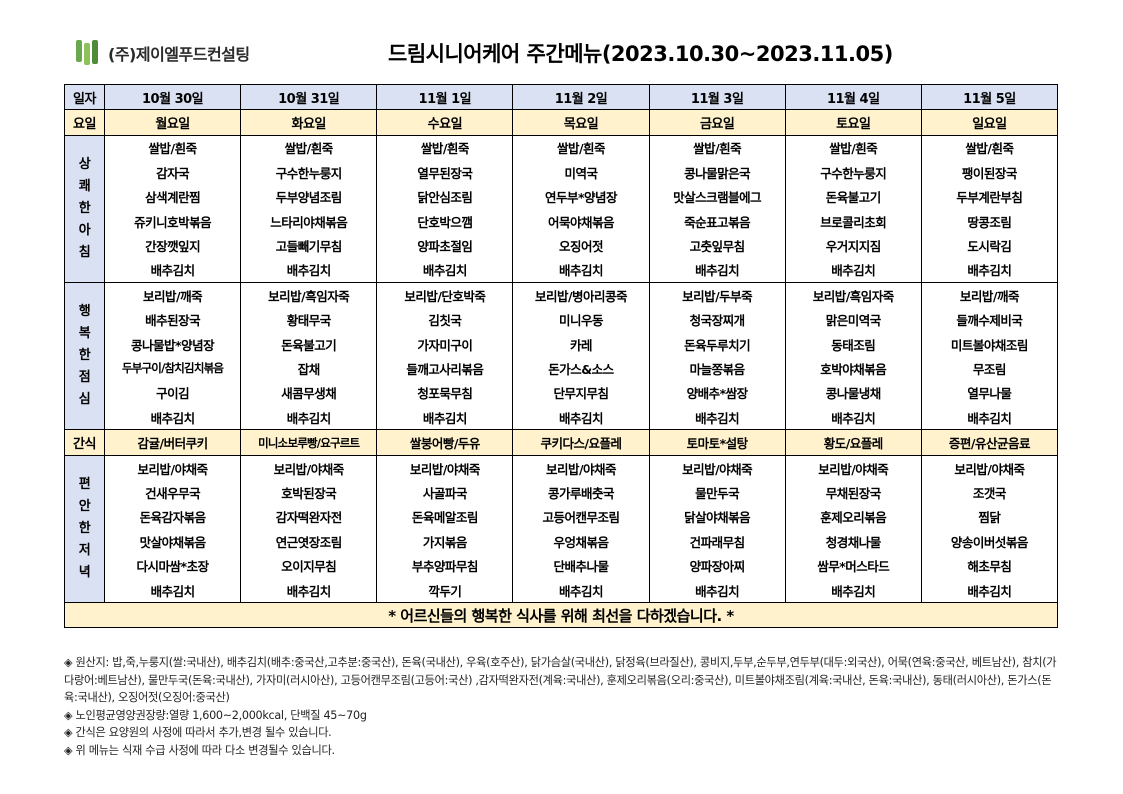  I want to click on menu-item: 가자미구이, so click(445, 344).